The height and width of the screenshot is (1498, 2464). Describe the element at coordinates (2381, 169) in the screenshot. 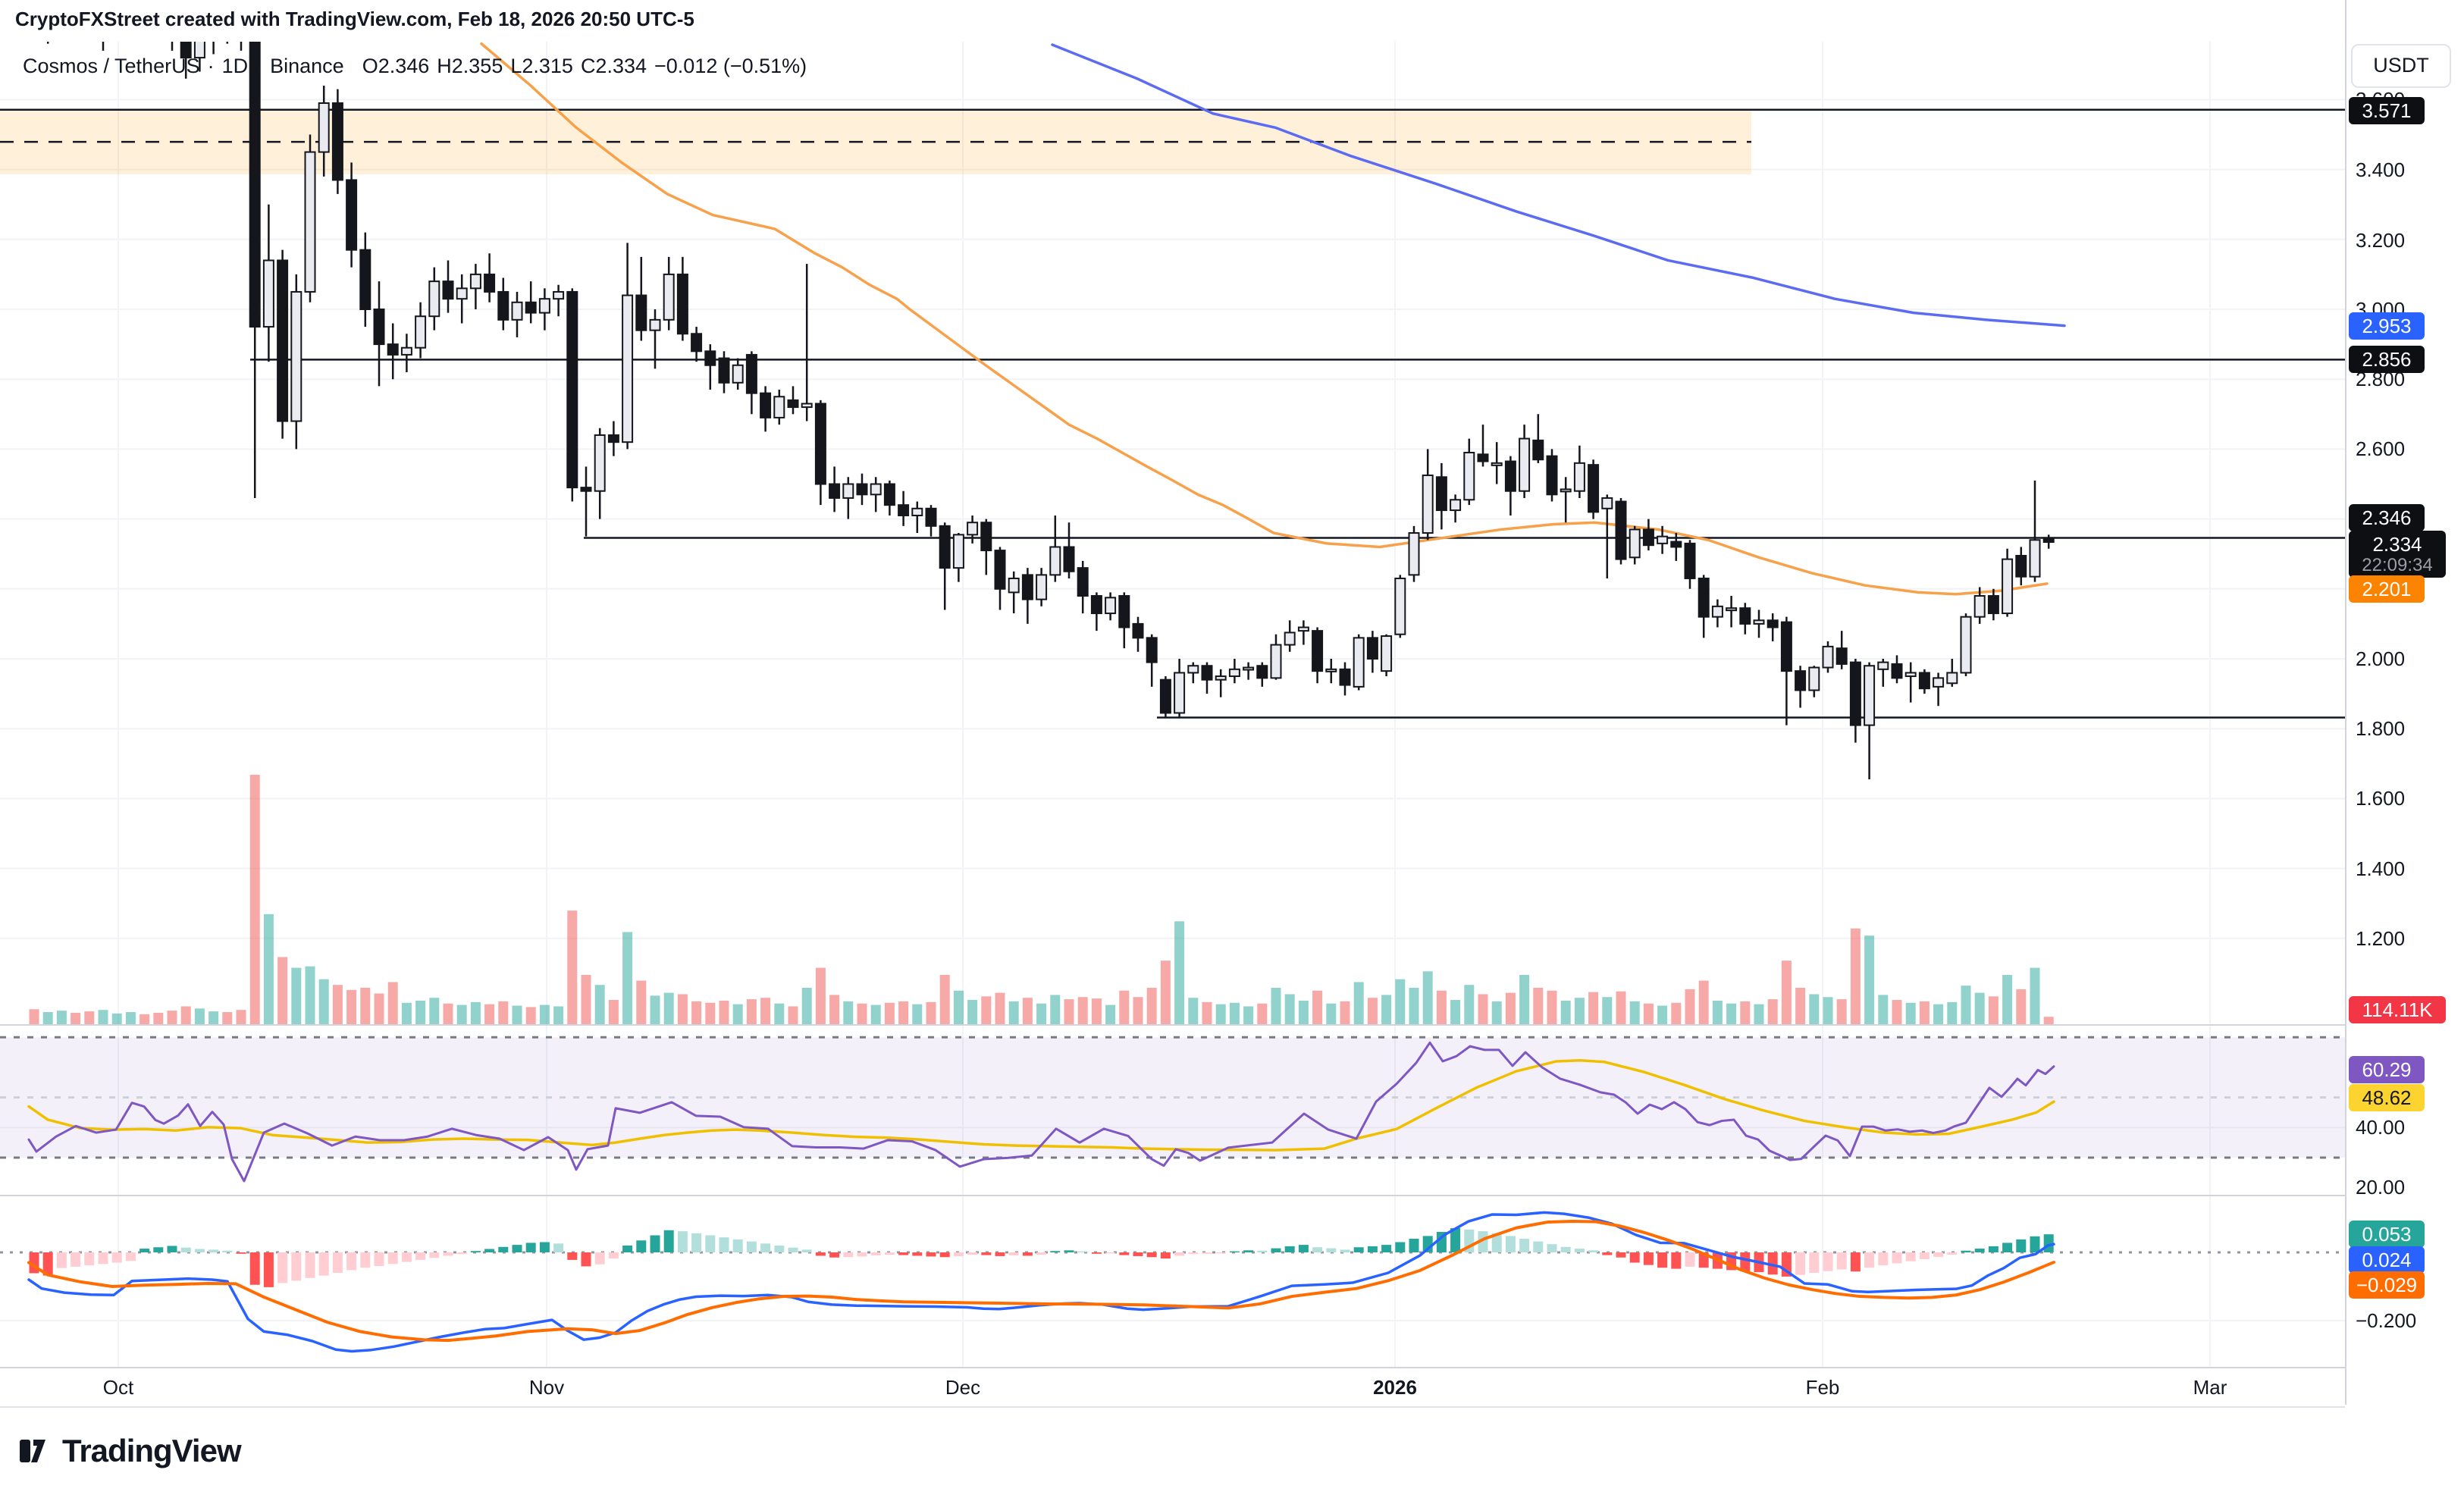

I see `price-axis-tick: 3.400` at that location.